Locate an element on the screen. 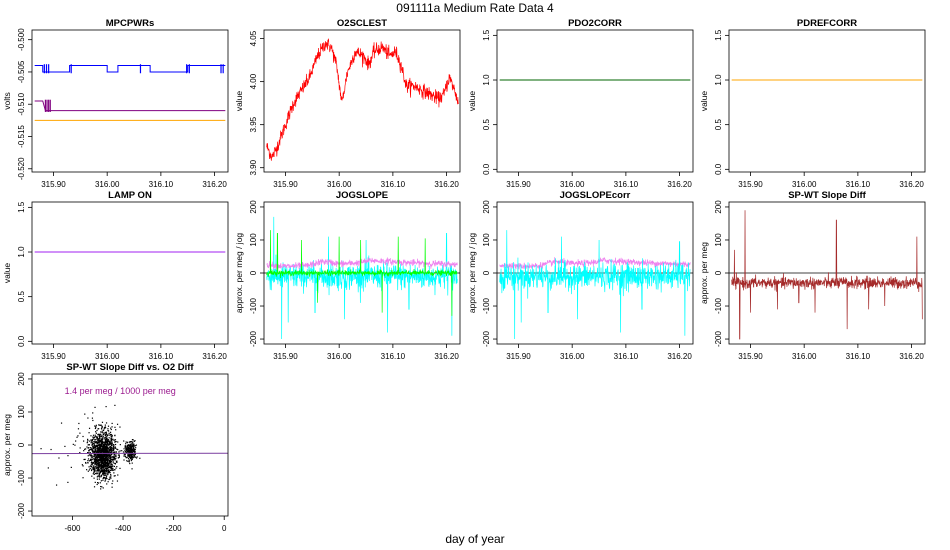 The height and width of the screenshot is (550, 950). x-tick-label: 315.90 is located at coordinates (53, 184).